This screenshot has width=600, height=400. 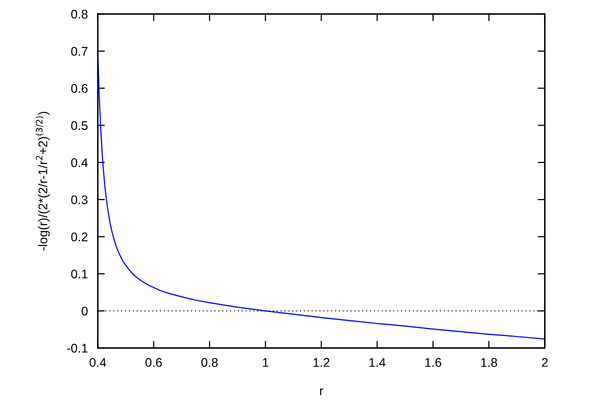 I want to click on y-tick-label: 0.4, so click(x=79, y=163).